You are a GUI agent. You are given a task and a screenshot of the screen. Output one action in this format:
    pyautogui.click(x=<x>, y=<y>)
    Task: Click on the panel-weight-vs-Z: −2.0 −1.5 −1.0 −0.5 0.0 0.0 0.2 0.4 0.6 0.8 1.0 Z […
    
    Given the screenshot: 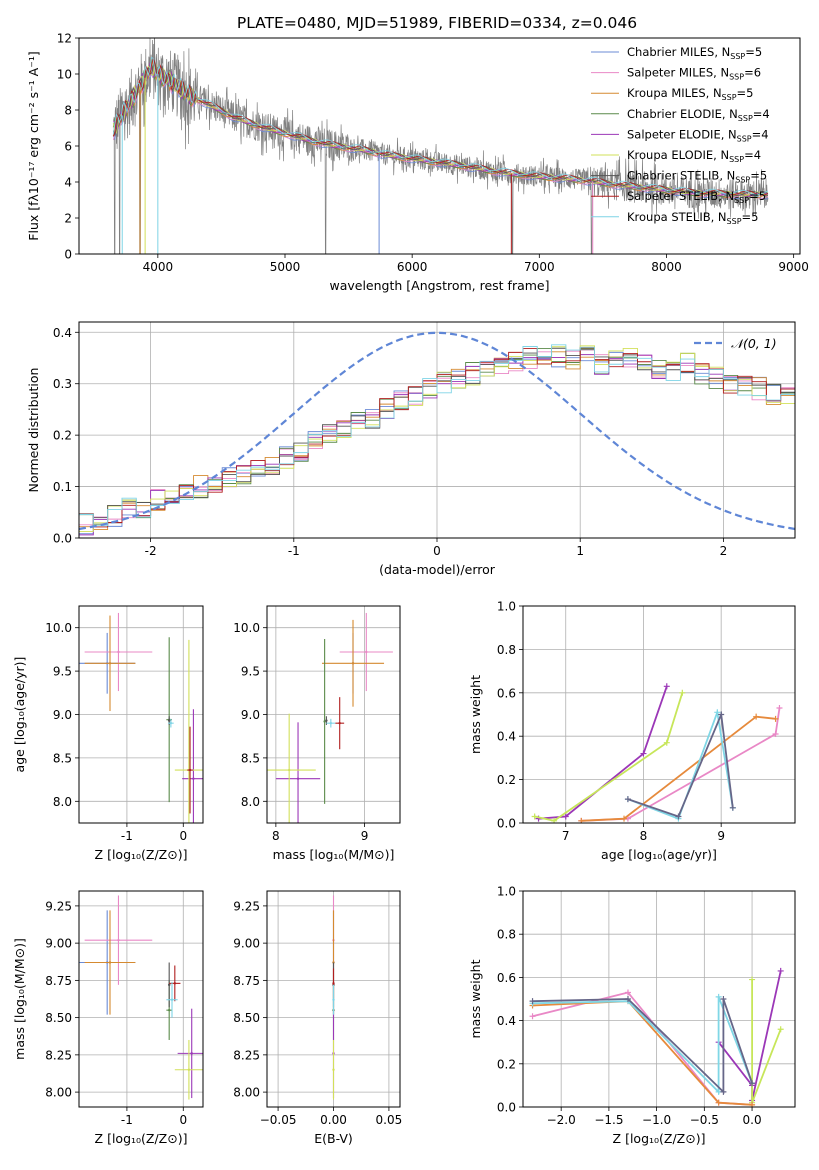 What is the action you would take?
    pyautogui.click(x=632, y=1015)
    